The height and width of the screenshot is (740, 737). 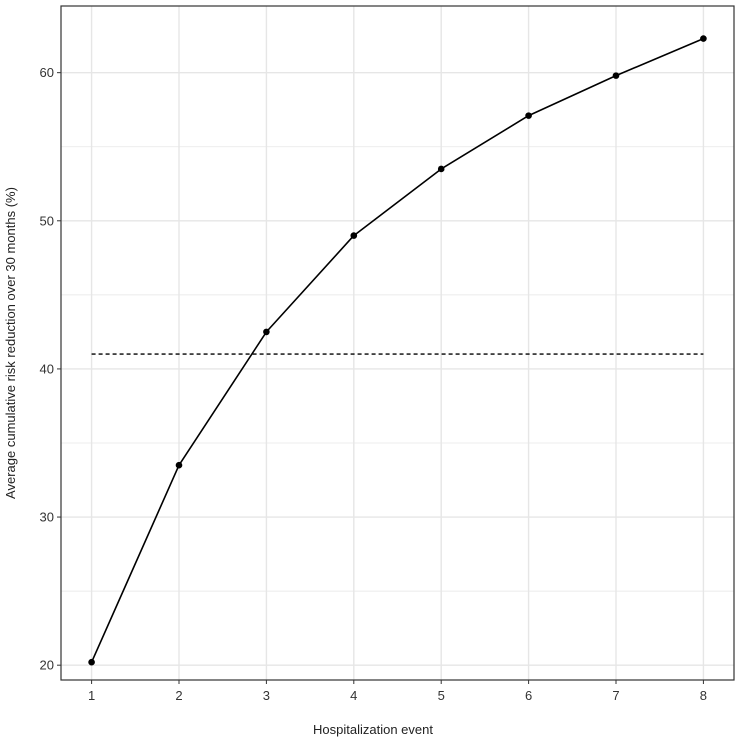 What do you see at coordinates (47, 220) in the screenshot?
I see `y-tick-label: 50` at bounding box center [47, 220].